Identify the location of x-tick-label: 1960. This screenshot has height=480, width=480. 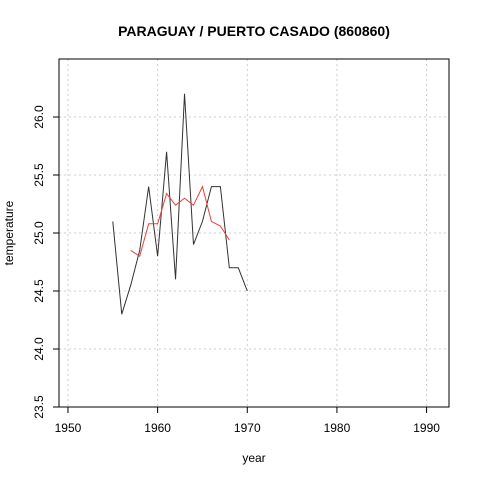
(157, 428).